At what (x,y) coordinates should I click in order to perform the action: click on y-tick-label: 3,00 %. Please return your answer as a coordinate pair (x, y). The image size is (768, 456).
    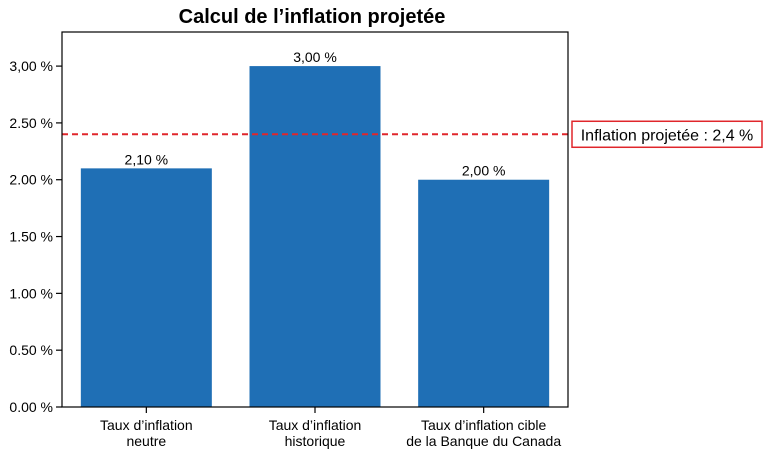
    Looking at the image, I should click on (31, 66).